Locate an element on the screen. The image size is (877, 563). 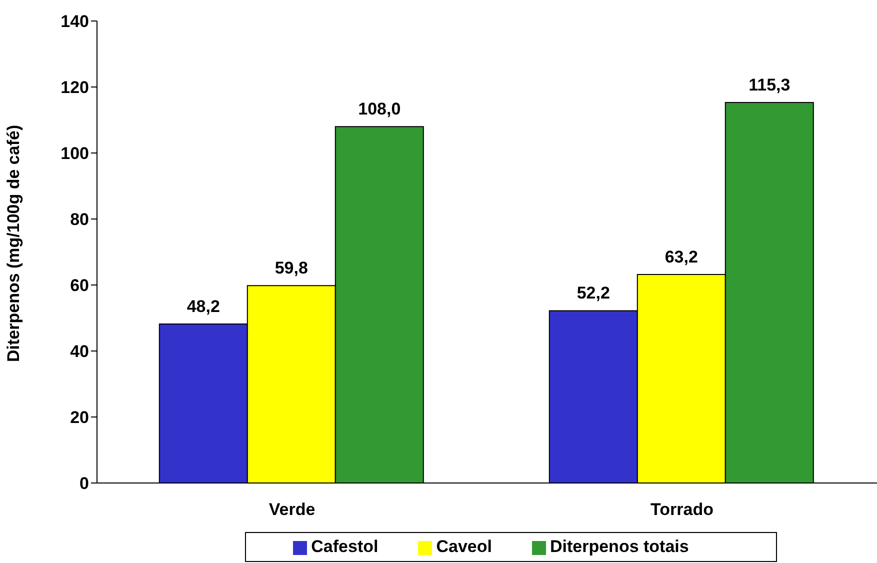
y-tick-label: 100 is located at coordinates (74, 154).